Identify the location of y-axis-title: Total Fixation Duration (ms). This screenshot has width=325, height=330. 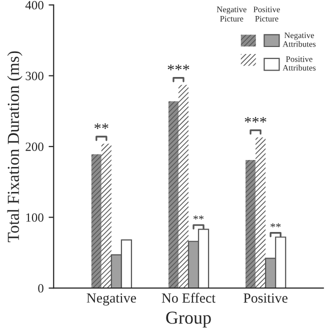
(14, 146).